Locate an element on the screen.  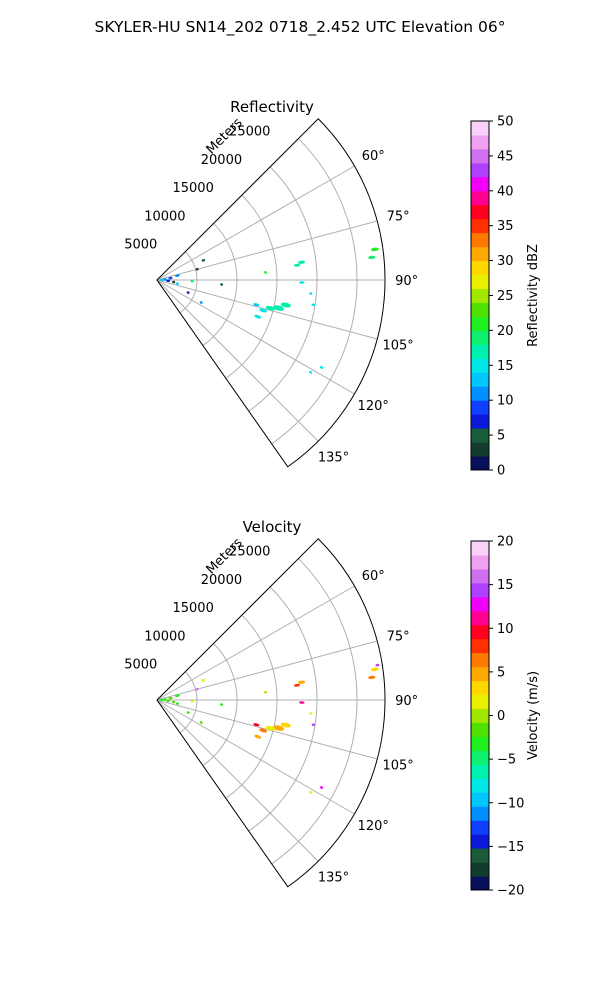
colorbar-tick-label: −10 is located at coordinates (510, 803).